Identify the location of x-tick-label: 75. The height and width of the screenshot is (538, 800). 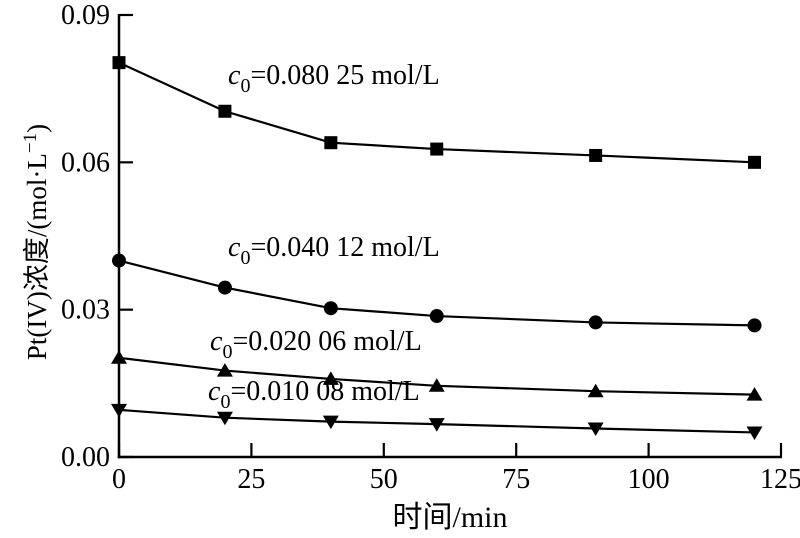
(516, 479).